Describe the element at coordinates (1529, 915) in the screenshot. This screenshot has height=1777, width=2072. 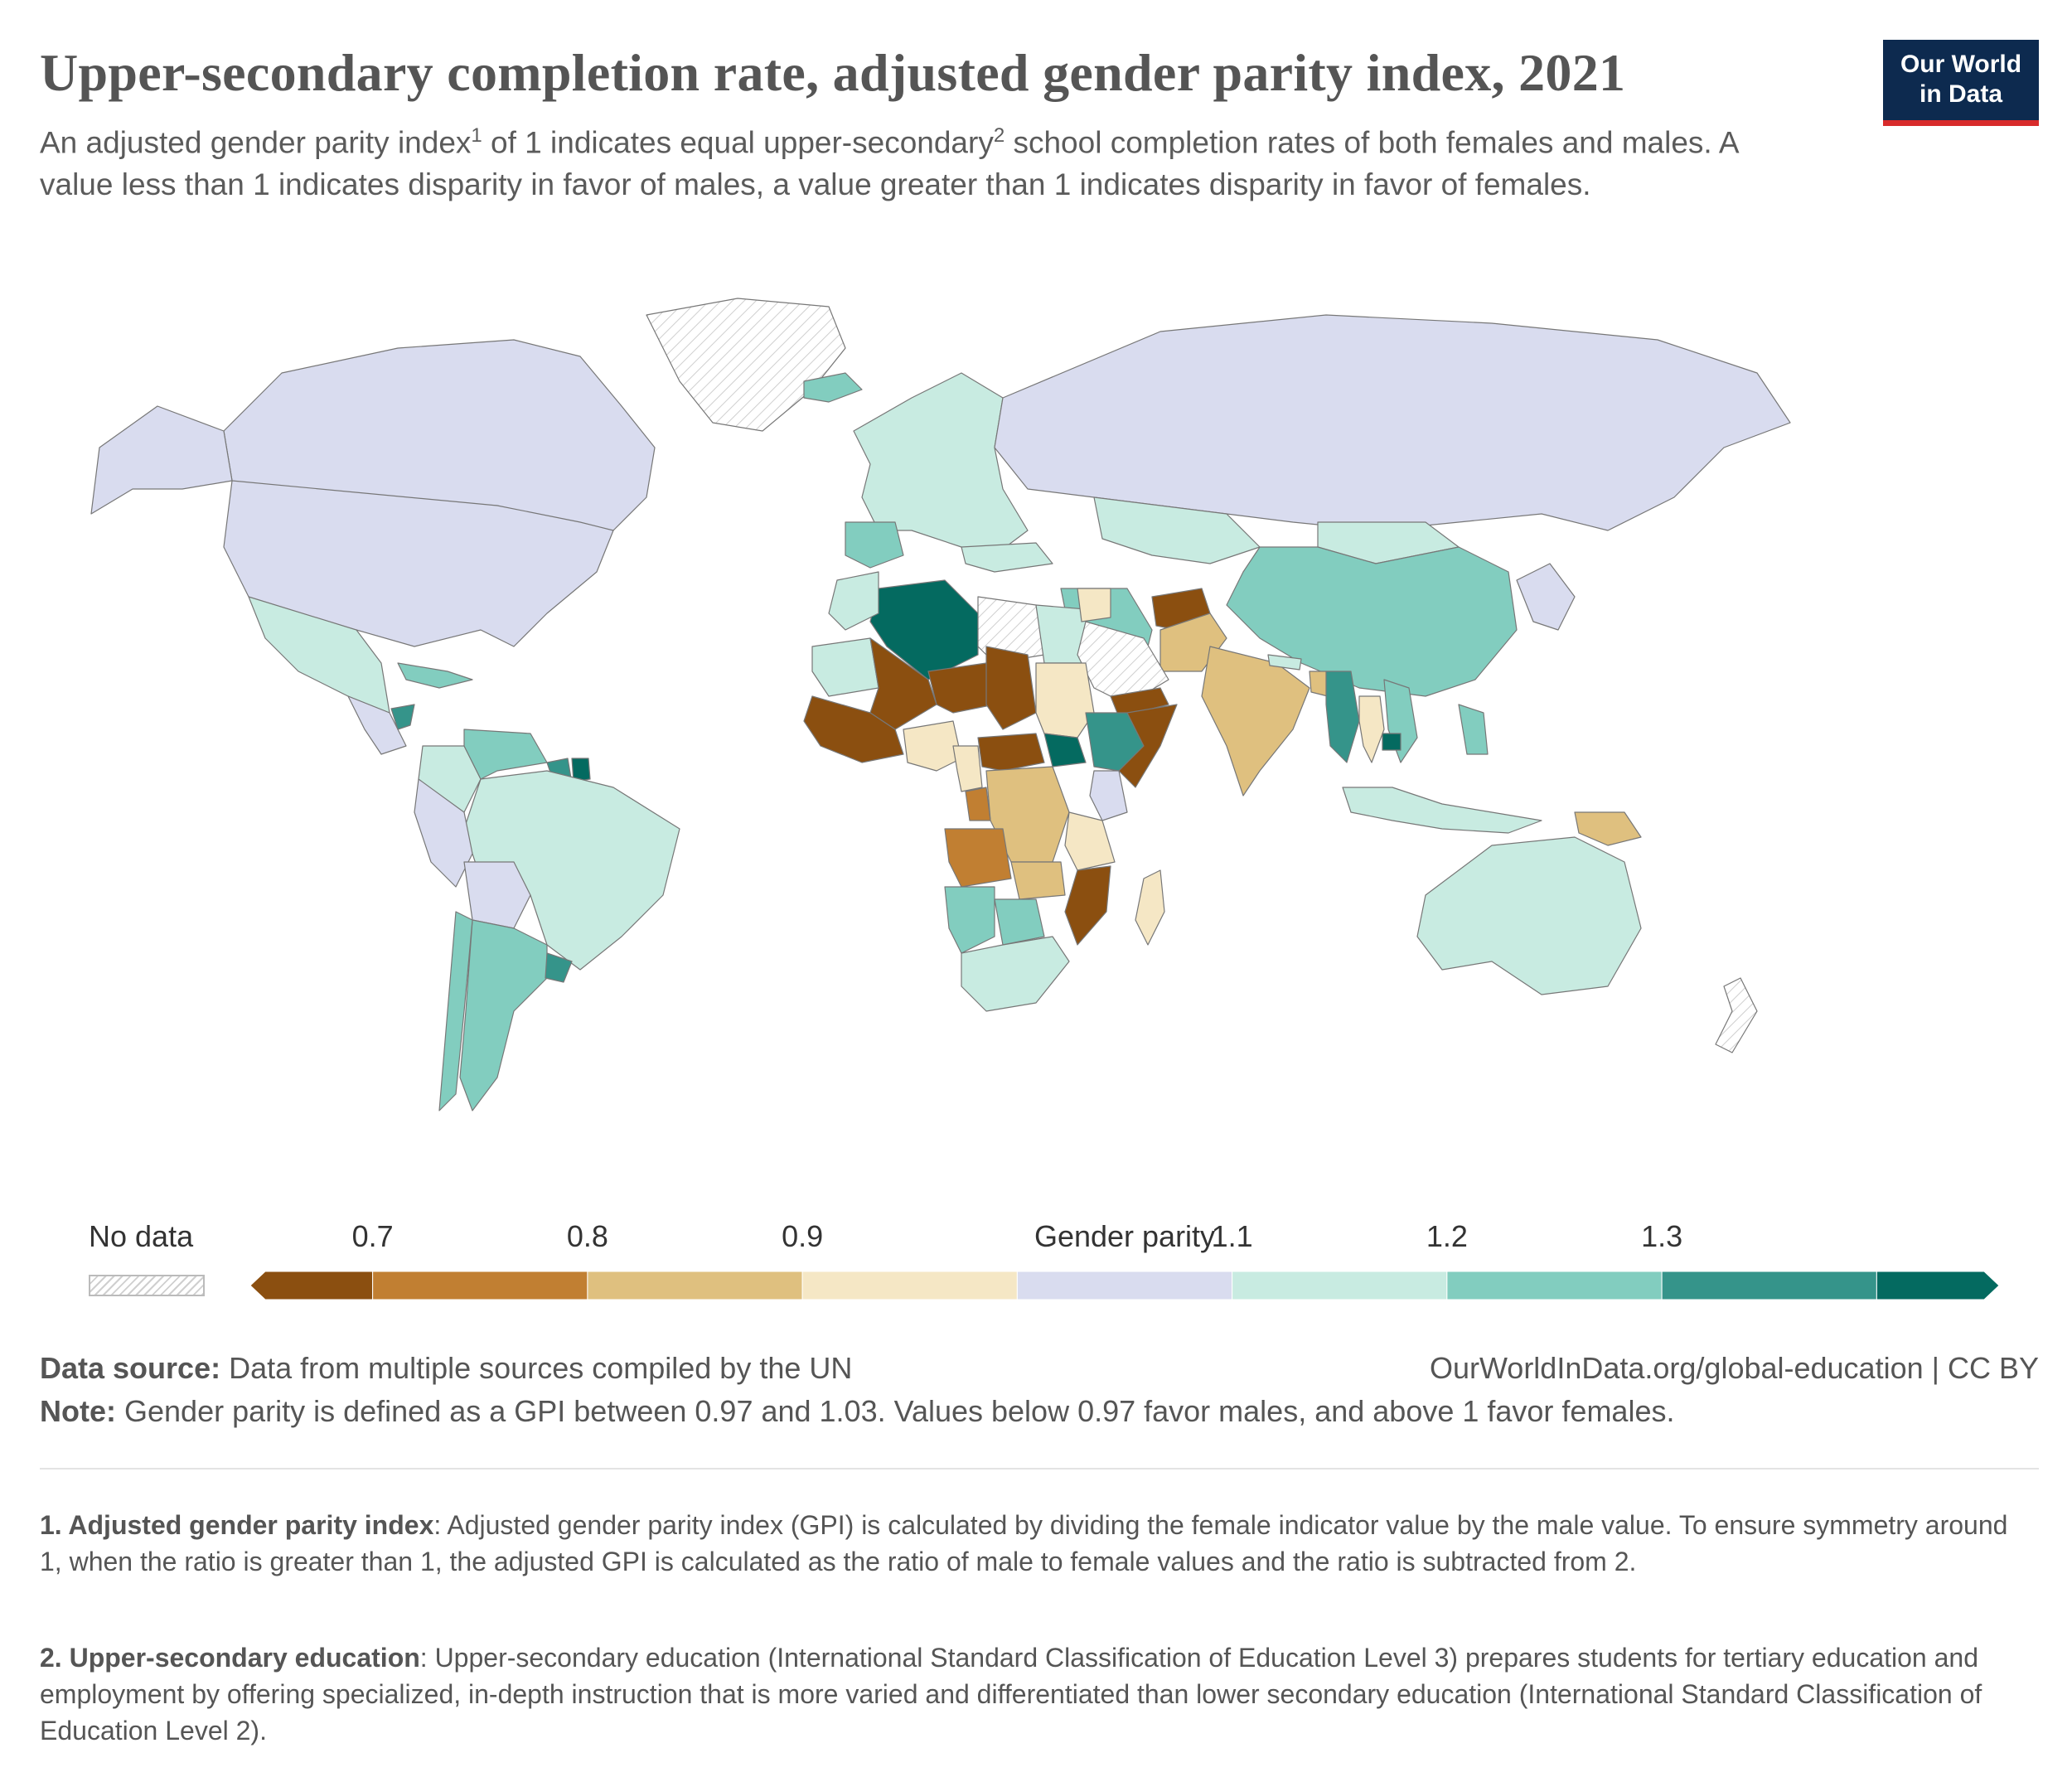
I see `country-australia: Australia` at that location.